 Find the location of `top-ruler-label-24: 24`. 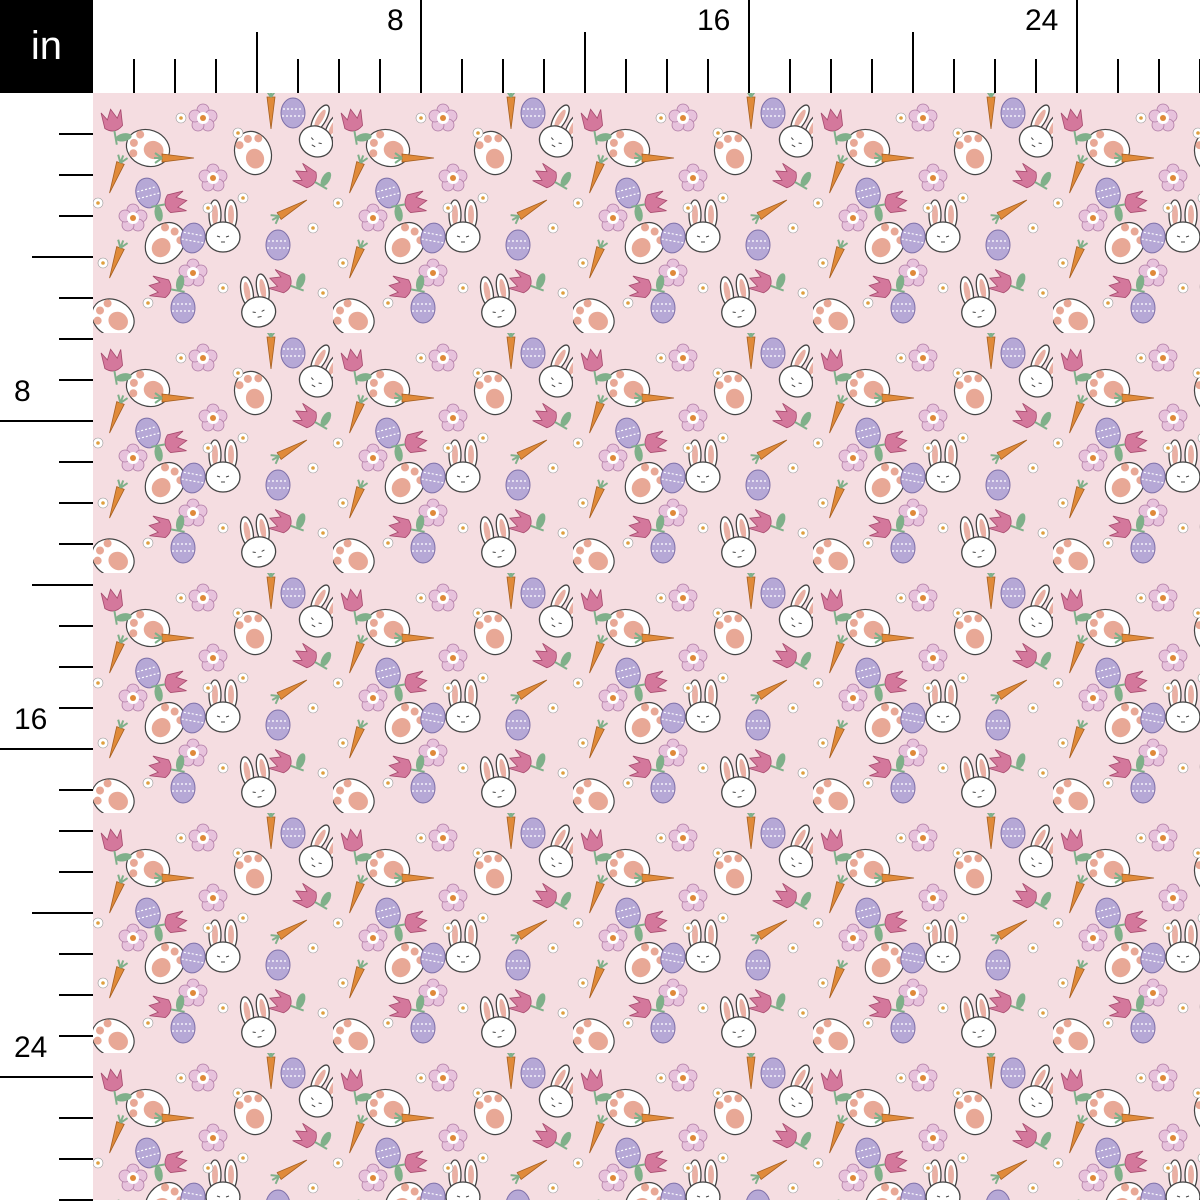

top-ruler-label-24: 24 is located at coordinates (1042, 20).